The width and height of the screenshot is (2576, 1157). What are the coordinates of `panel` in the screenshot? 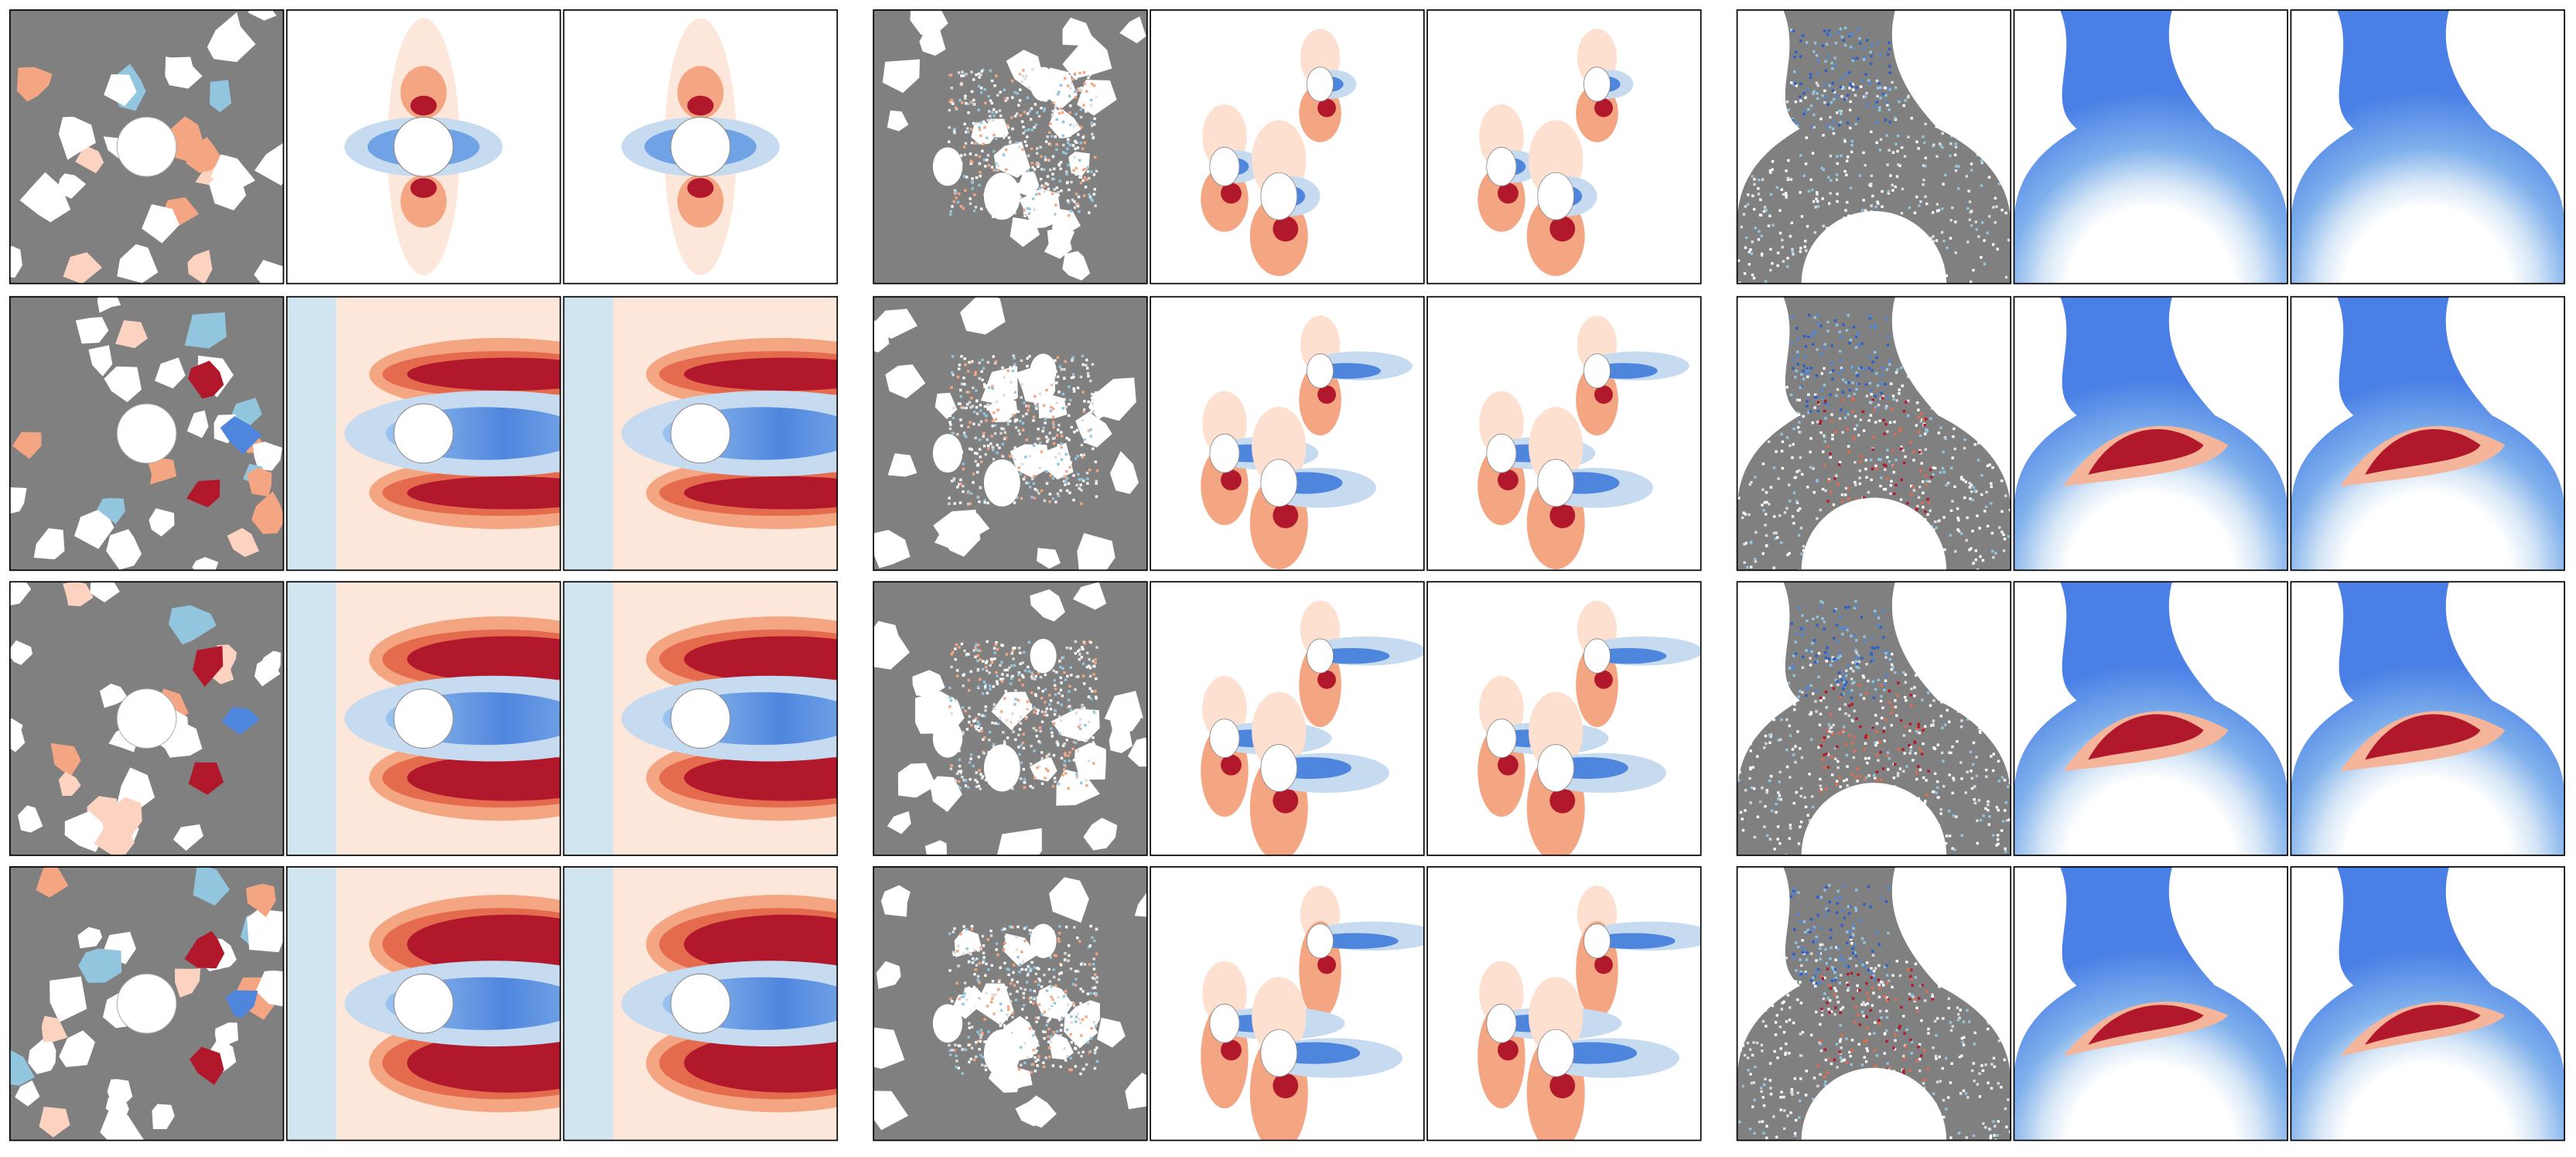 It's located at (2428, 433).